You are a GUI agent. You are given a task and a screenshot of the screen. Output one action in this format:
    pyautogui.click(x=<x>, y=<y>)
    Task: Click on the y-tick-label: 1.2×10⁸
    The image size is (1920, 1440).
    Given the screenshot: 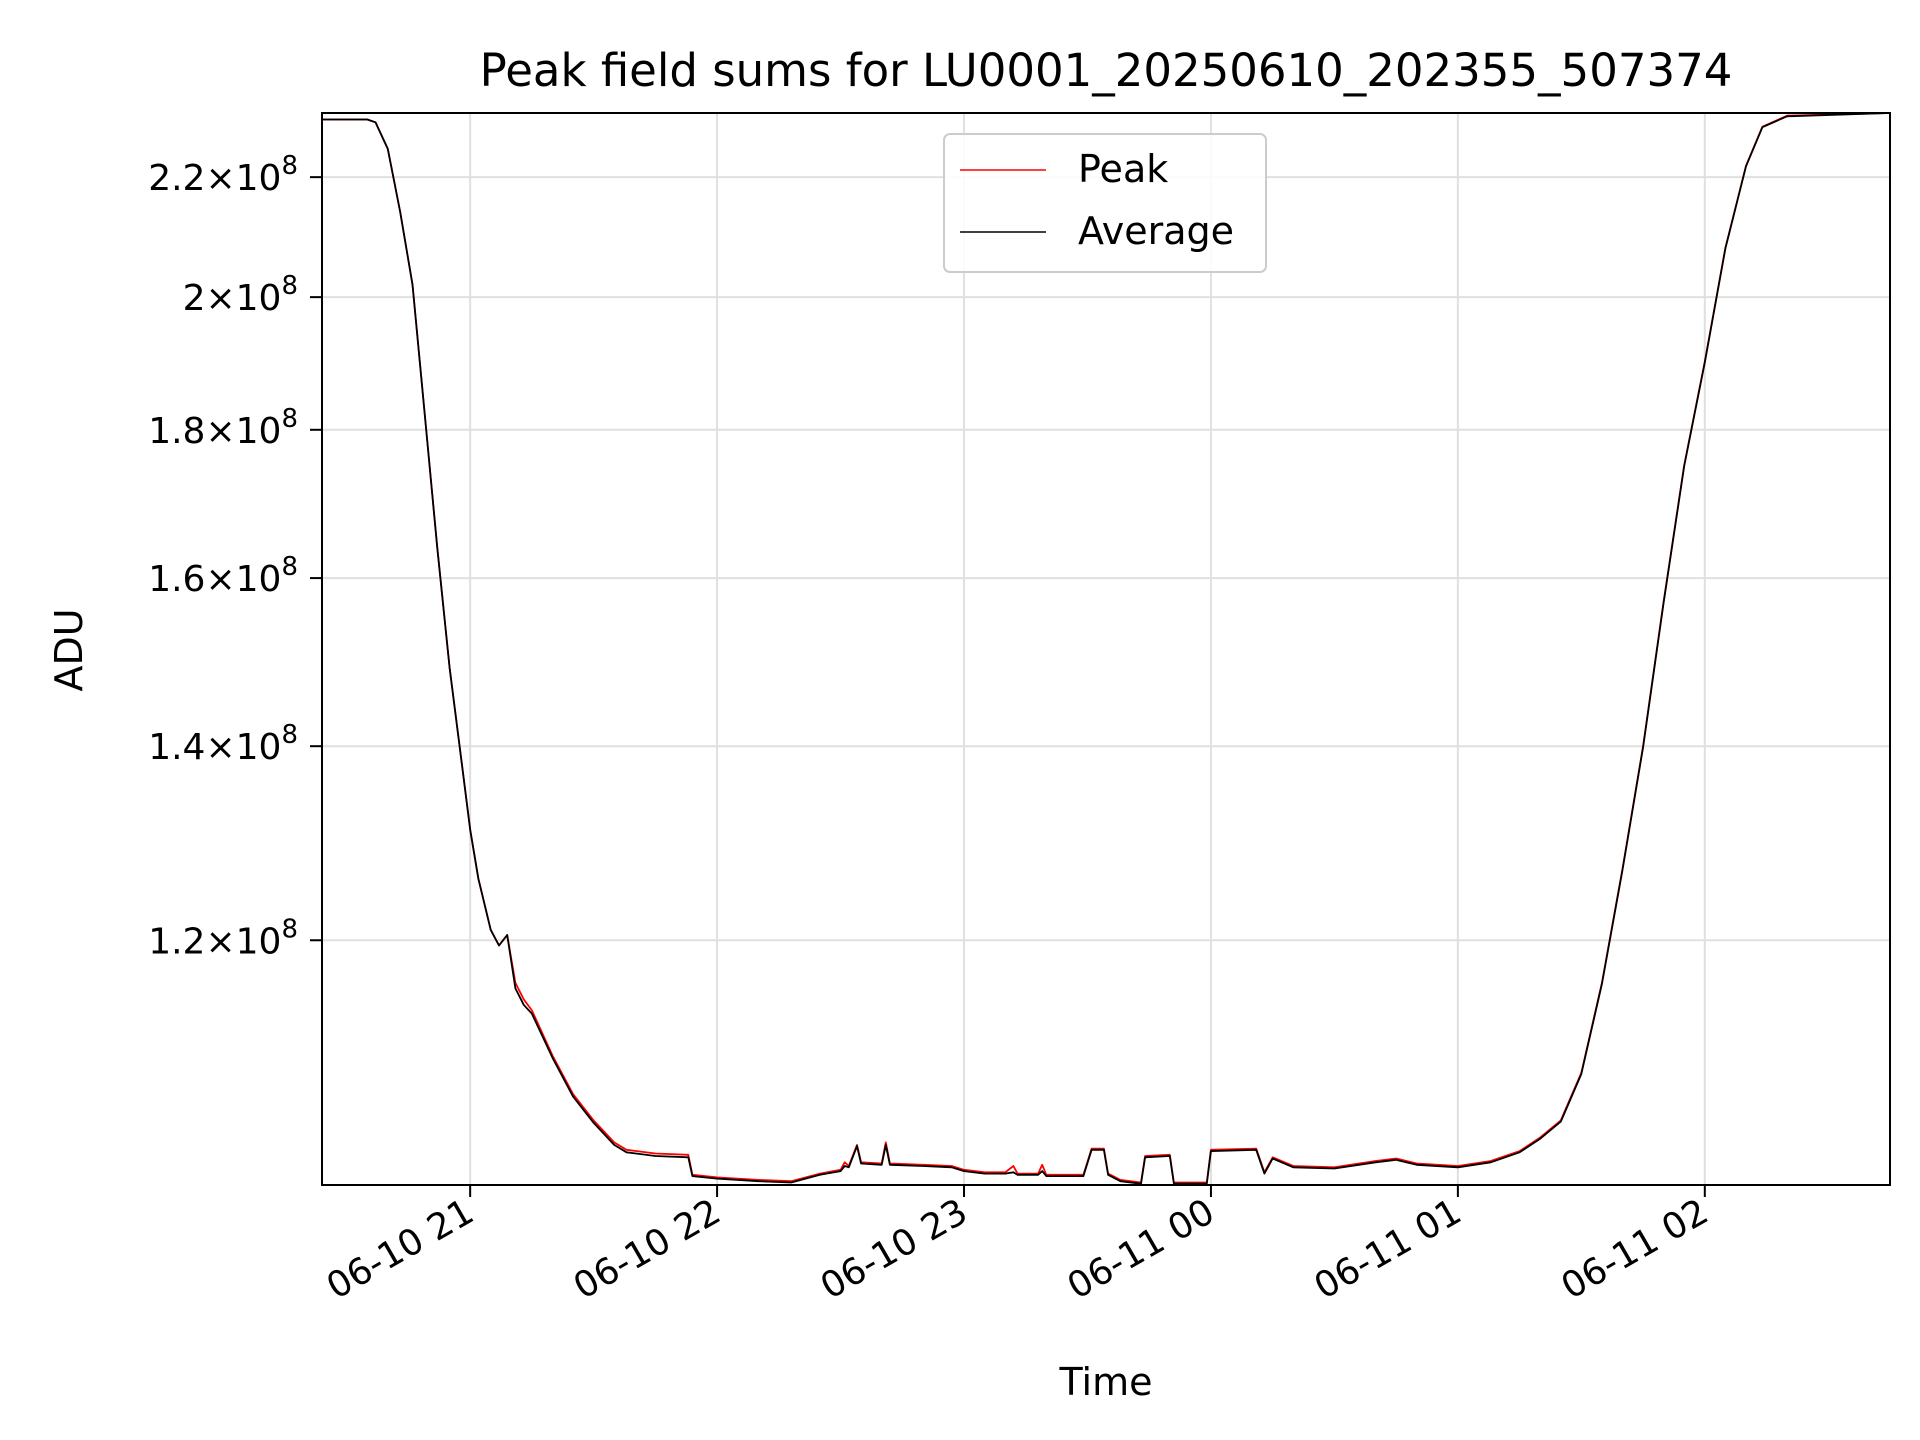 What is the action you would take?
    pyautogui.click(x=223, y=938)
    